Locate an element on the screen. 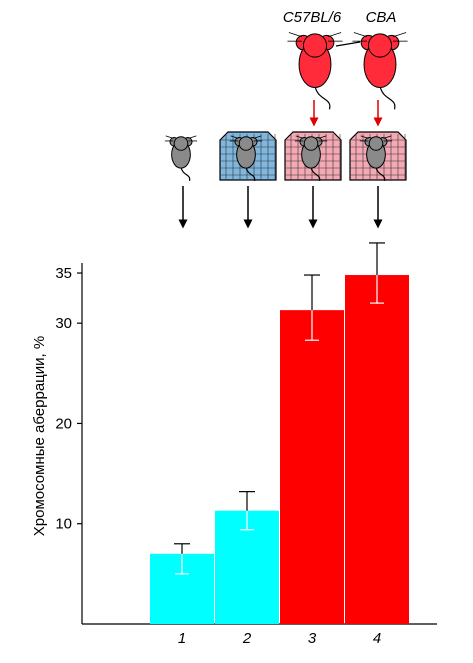 This screenshot has width=473, height=663. y-tick-label-10: 10 is located at coordinates (63, 524).